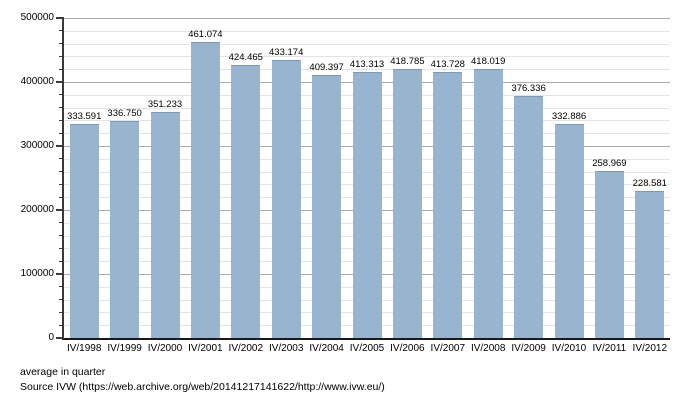 The width and height of the screenshot is (700, 400). Describe the element at coordinates (63, 372) in the screenshot. I see `chart-caption: average in quarter` at that location.